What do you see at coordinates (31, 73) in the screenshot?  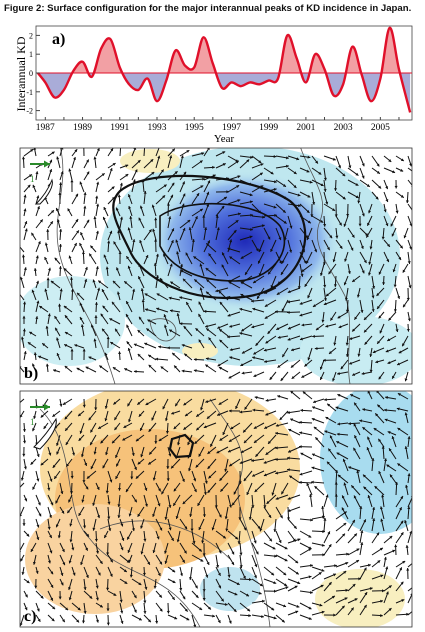 I see `y-tick-label: 0` at bounding box center [31, 73].